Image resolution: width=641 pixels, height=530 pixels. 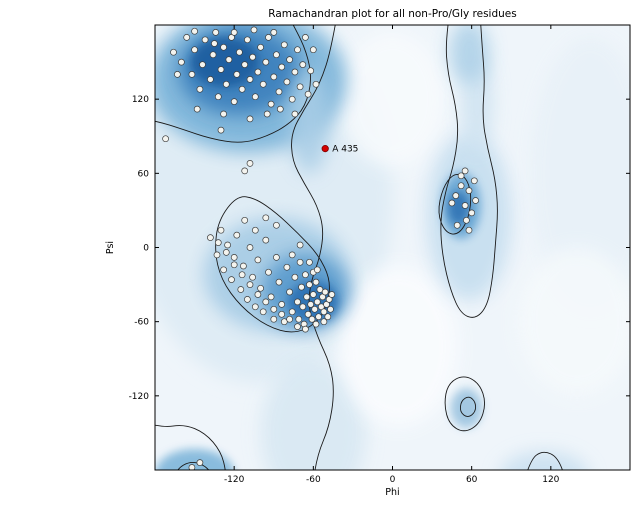 What do you see at coordinates (139, 397) in the screenshot?
I see `y-tick-label: -120` at bounding box center [139, 397].